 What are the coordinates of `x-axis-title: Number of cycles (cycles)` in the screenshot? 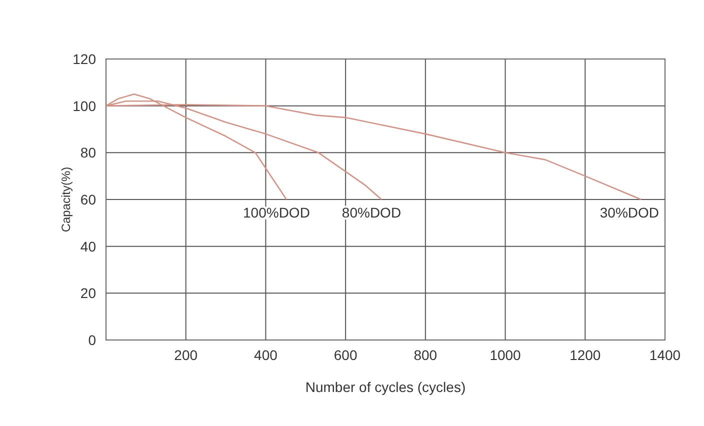 It's located at (385, 387).